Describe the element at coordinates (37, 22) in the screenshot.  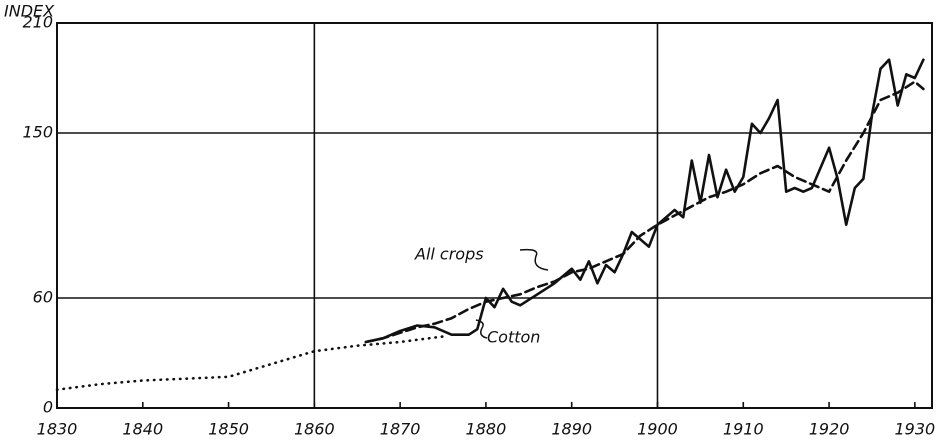
I see `y-tick-label: 210` at that location.